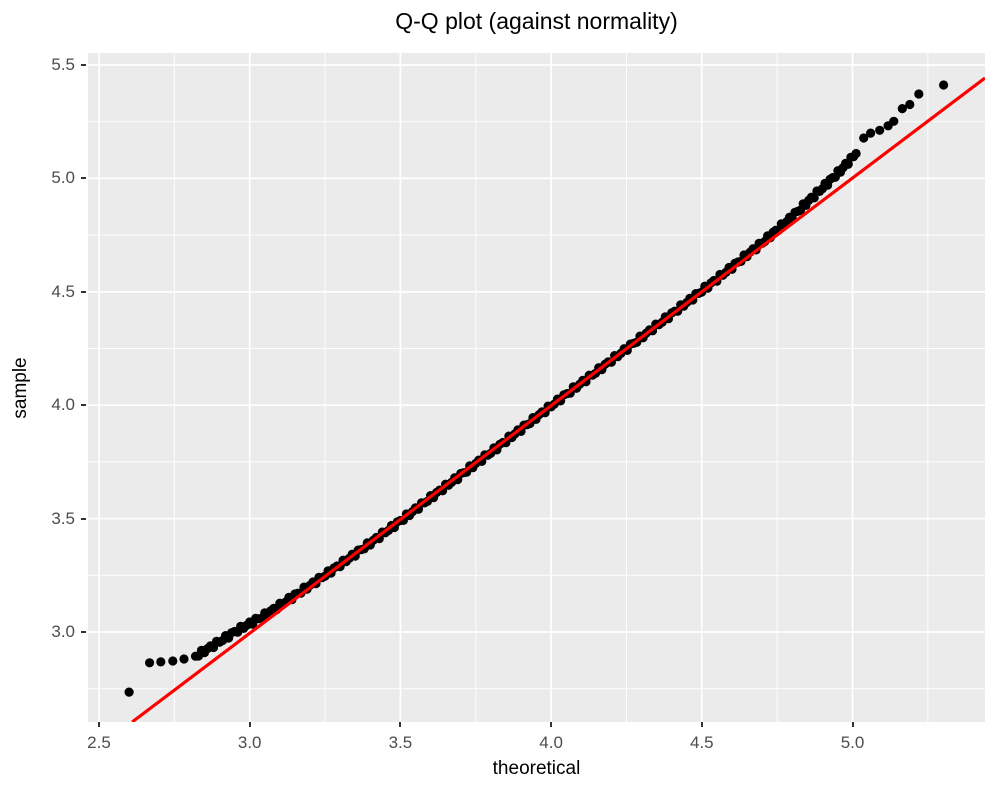  What do you see at coordinates (701, 742) in the screenshot?
I see `x-tick-label: 4.5` at bounding box center [701, 742].